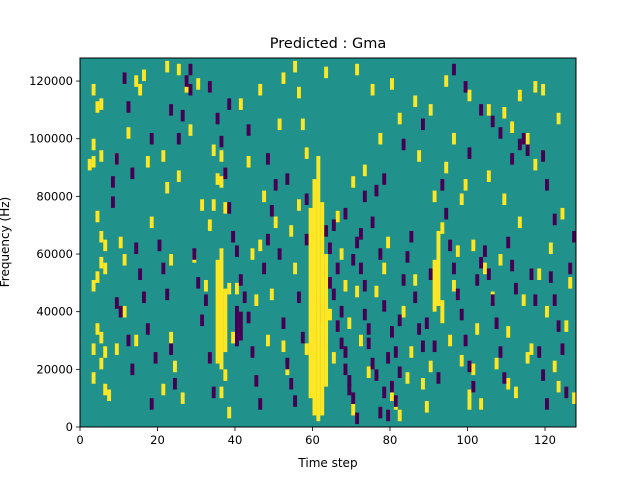 The height and width of the screenshot is (480, 640). What do you see at coordinates (390, 440) in the screenshot?
I see `x-tick-label: 80` at bounding box center [390, 440].